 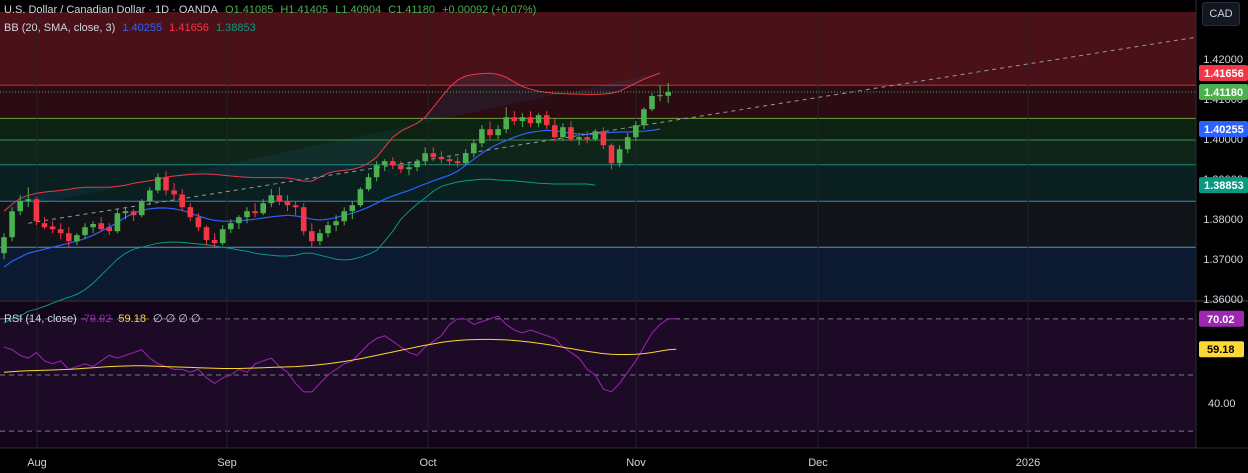 I want to click on ohlc-open: O1.41085, so click(x=249, y=10).